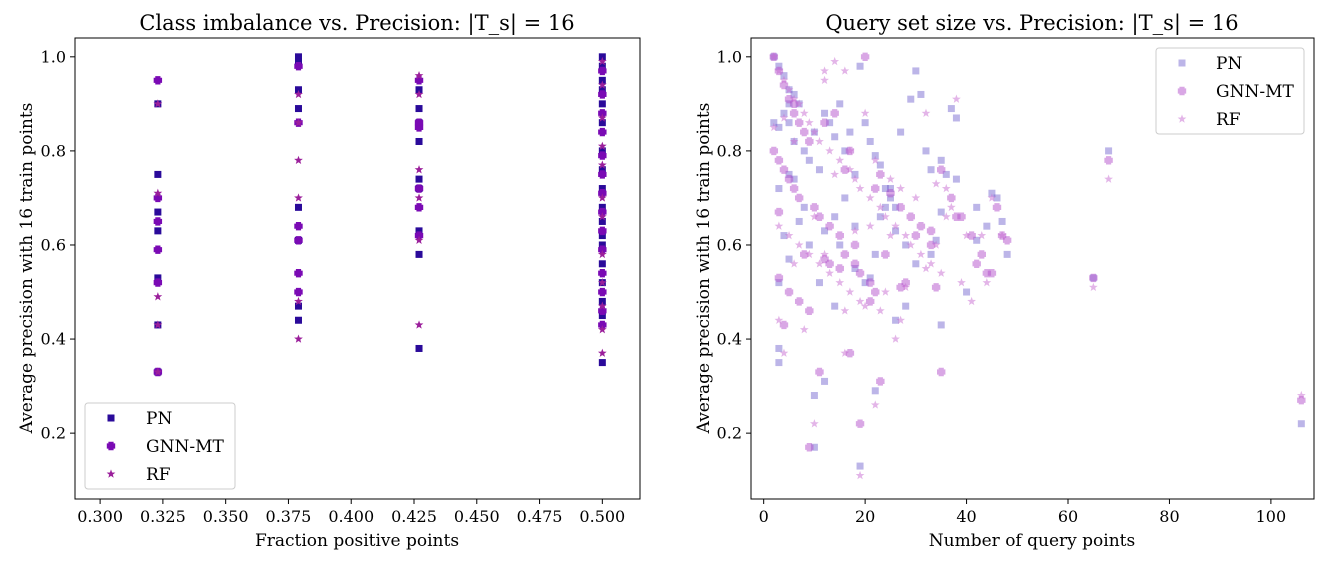 Image resolution: width=1340 pixels, height=566 pixels. Describe the element at coordinates (1182, 91) in the screenshot. I see `legend-marker-gnn-mt` at that location.